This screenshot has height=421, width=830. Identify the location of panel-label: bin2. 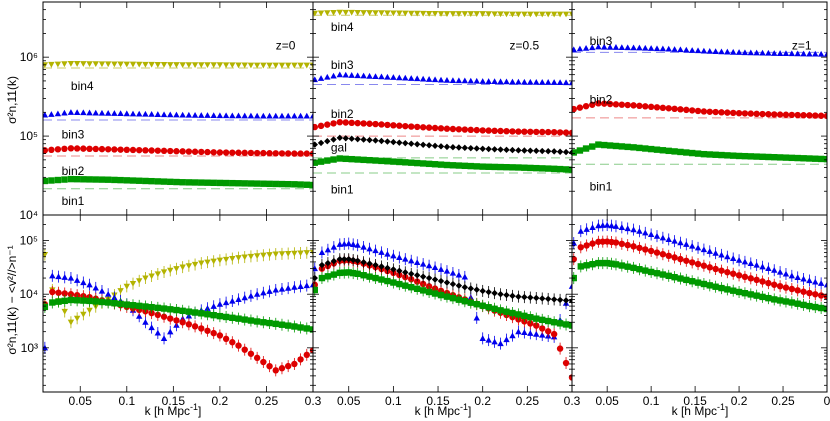
(601, 100).